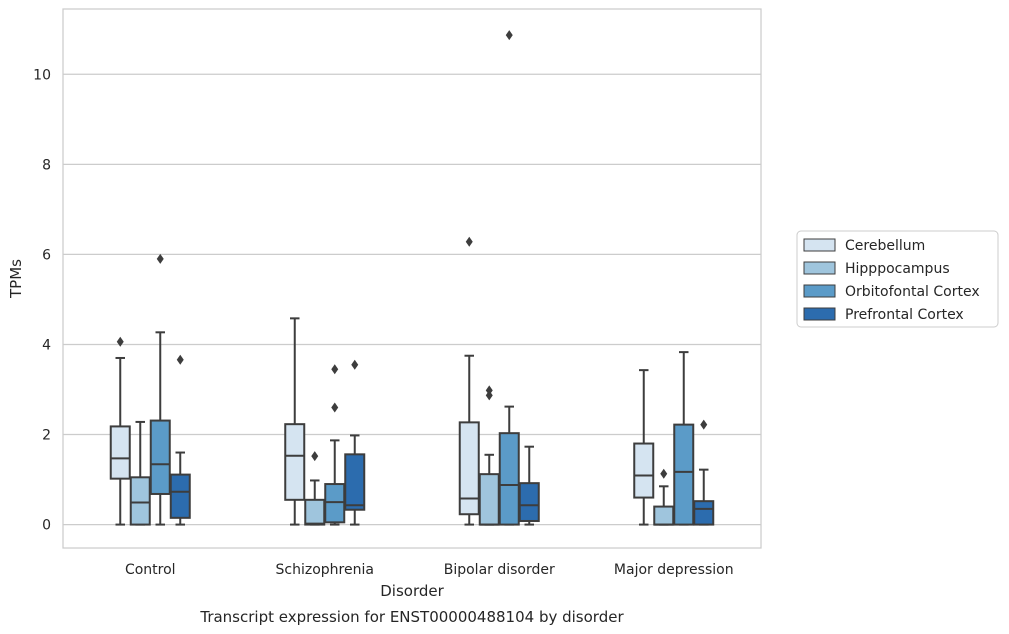 Image resolution: width=1009 pixels, height=634 pixels. What do you see at coordinates (150, 570) in the screenshot?
I see `x-tick-label: Control` at bounding box center [150, 570].